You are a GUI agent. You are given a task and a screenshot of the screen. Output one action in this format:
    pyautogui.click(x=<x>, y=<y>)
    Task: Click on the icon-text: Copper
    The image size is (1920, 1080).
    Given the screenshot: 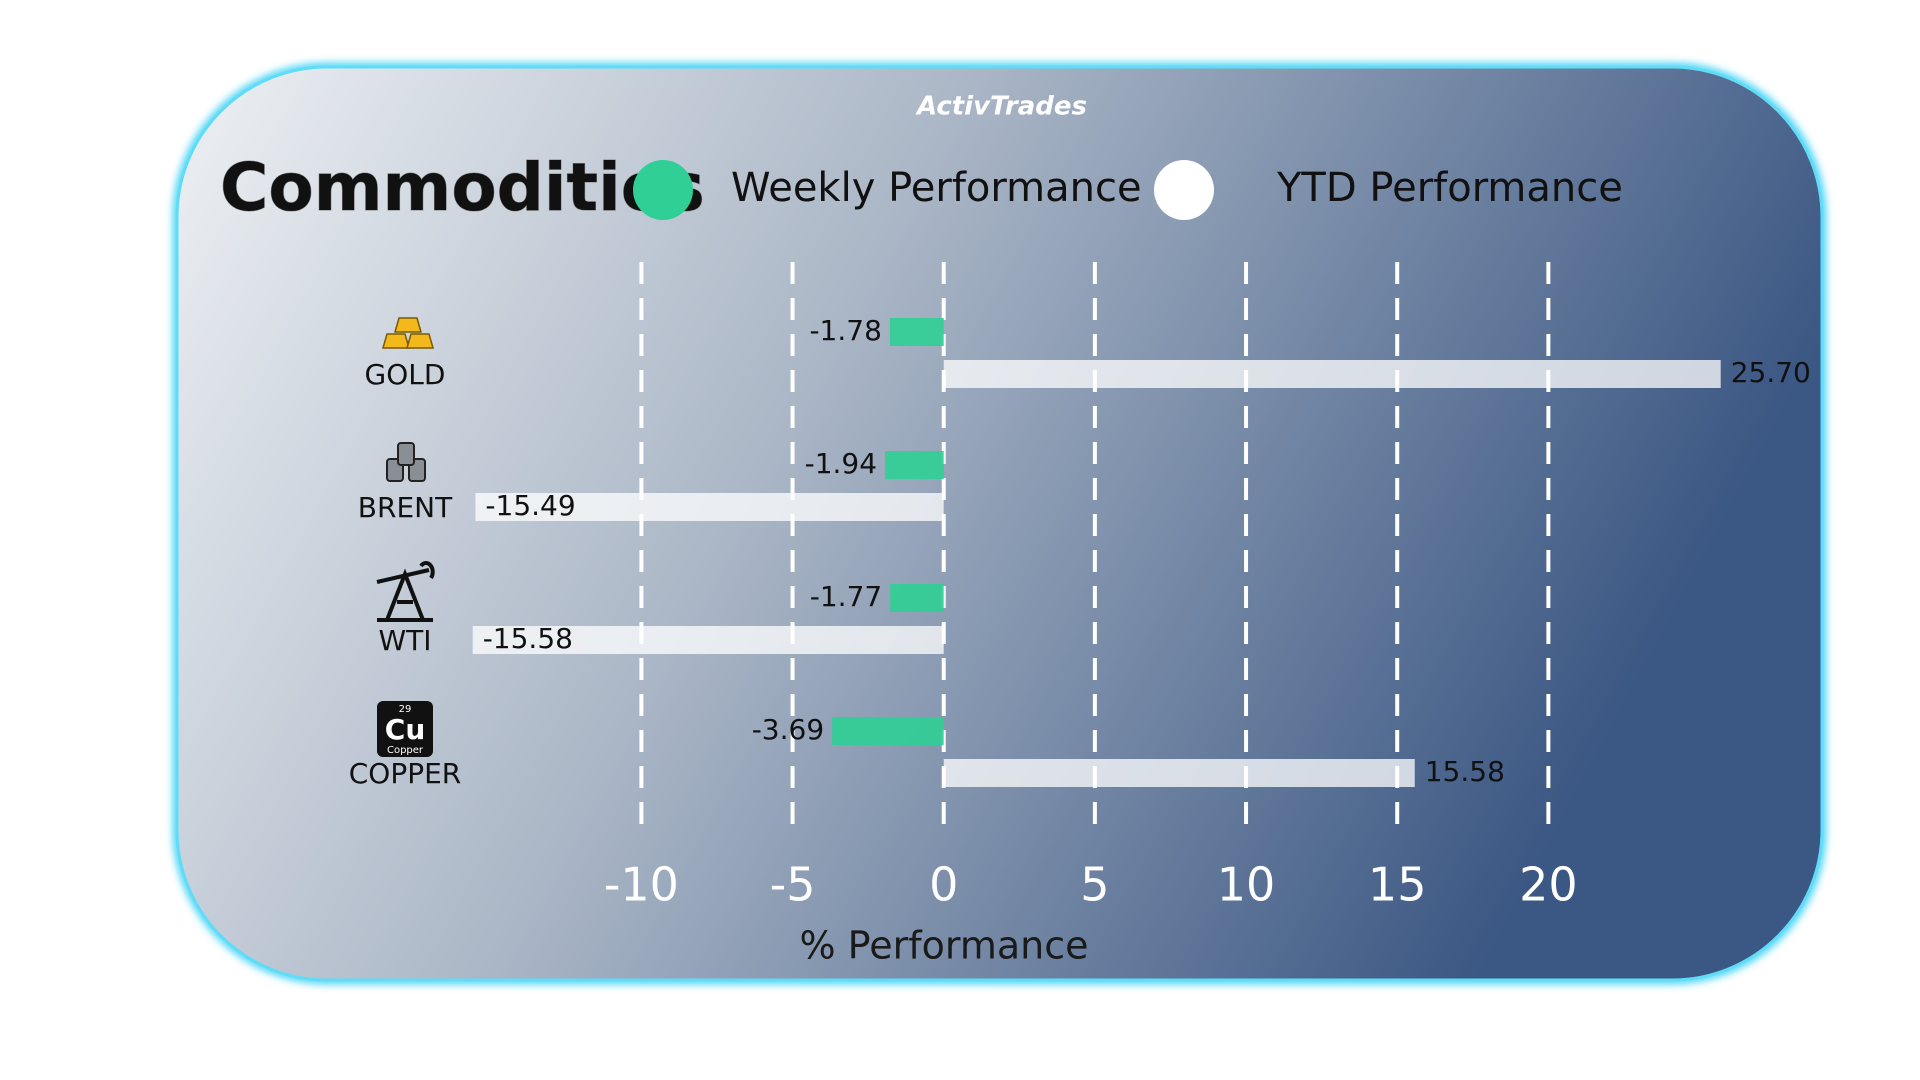 What is the action you would take?
    pyautogui.click(x=405, y=750)
    